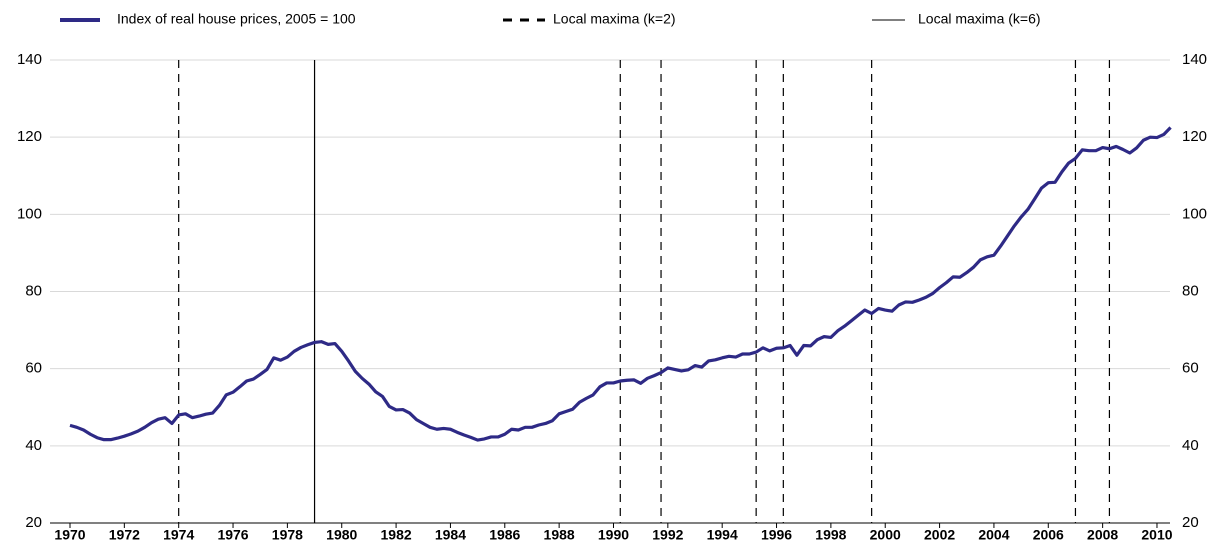 Image resolution: width=1215 pixels, height=544 pixels. Describe the element at coordinates (667, 535) in the screenshot. I see `x-tick-label: 1992` at that location.